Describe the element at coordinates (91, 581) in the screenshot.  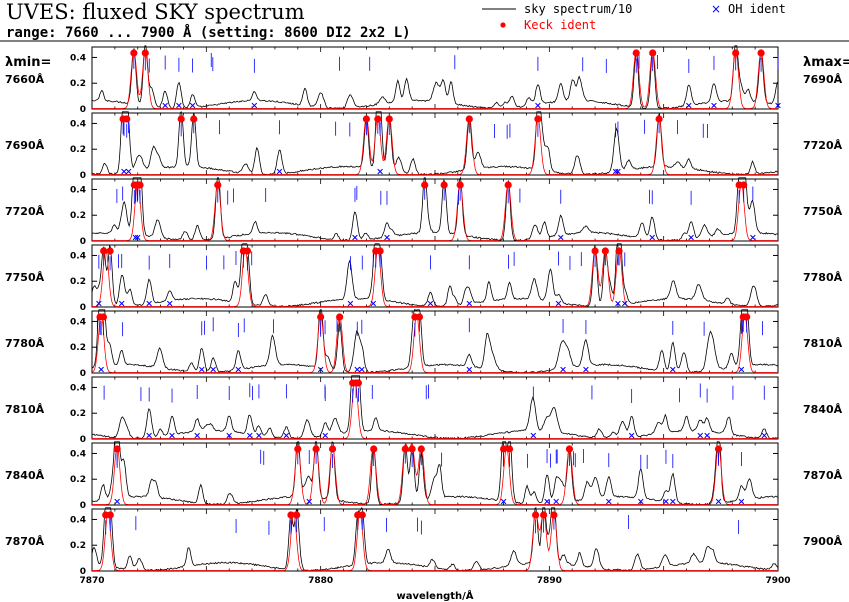
I see `x-tick-label: 7870` at that location.